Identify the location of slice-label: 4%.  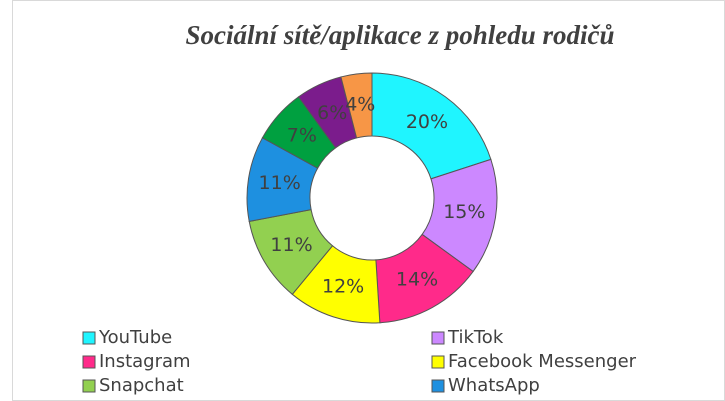
(360, 105).